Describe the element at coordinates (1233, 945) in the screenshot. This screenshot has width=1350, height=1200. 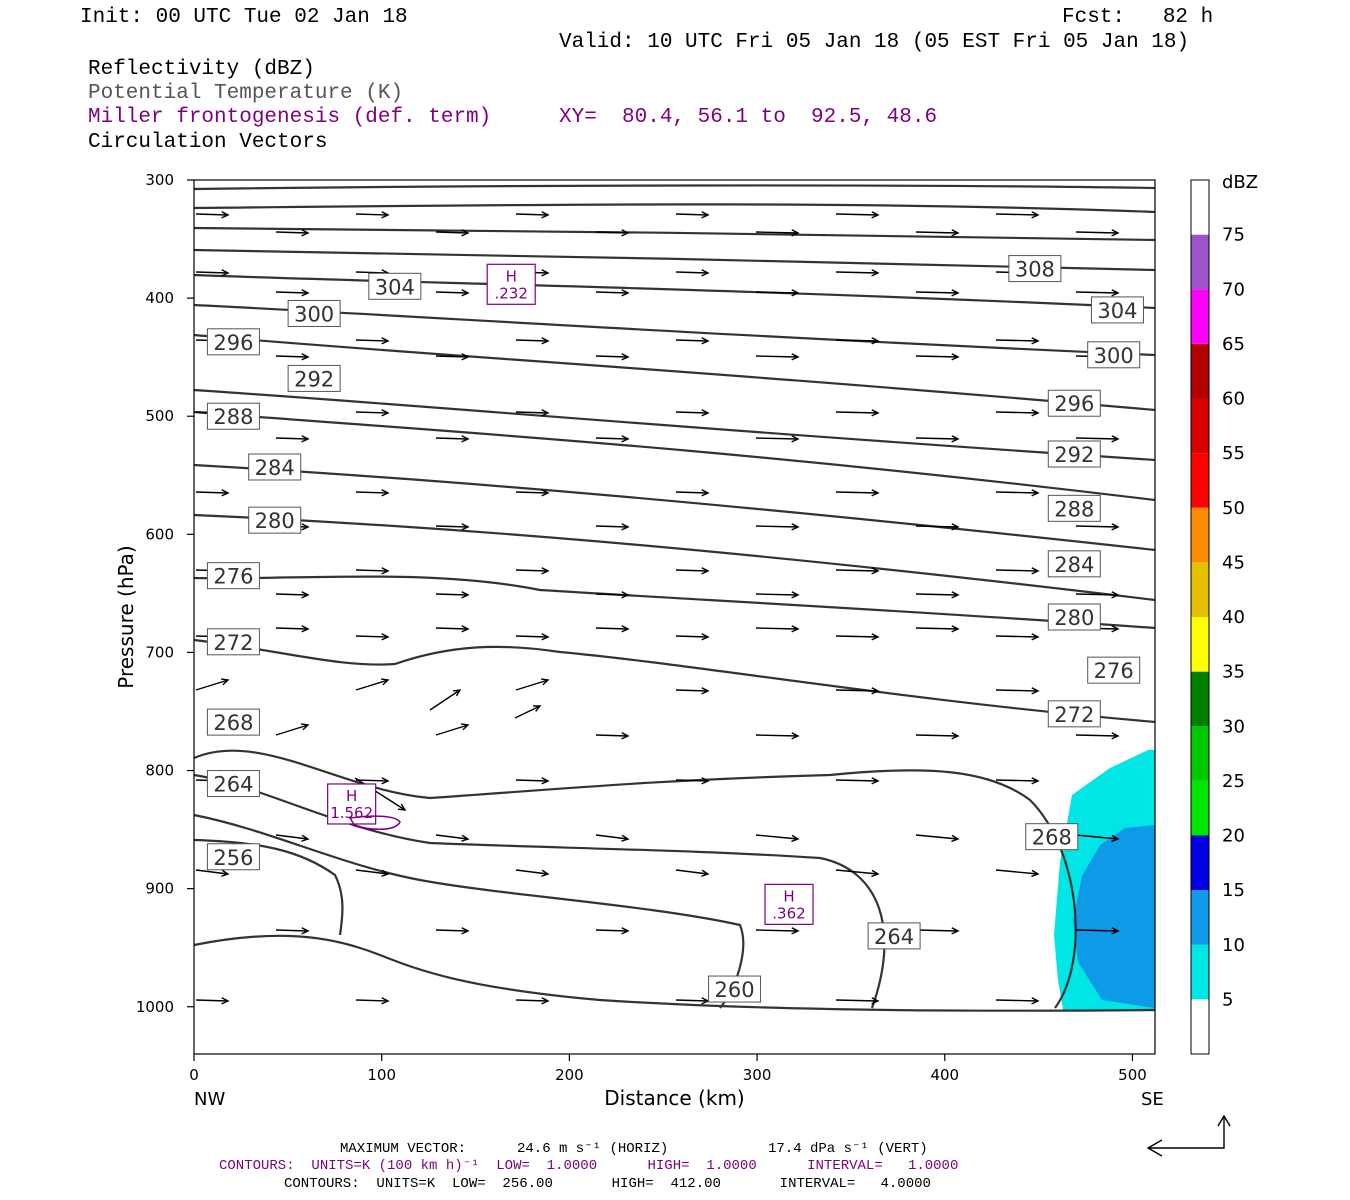
I see `colorbar-tick-label: 10` at that location.